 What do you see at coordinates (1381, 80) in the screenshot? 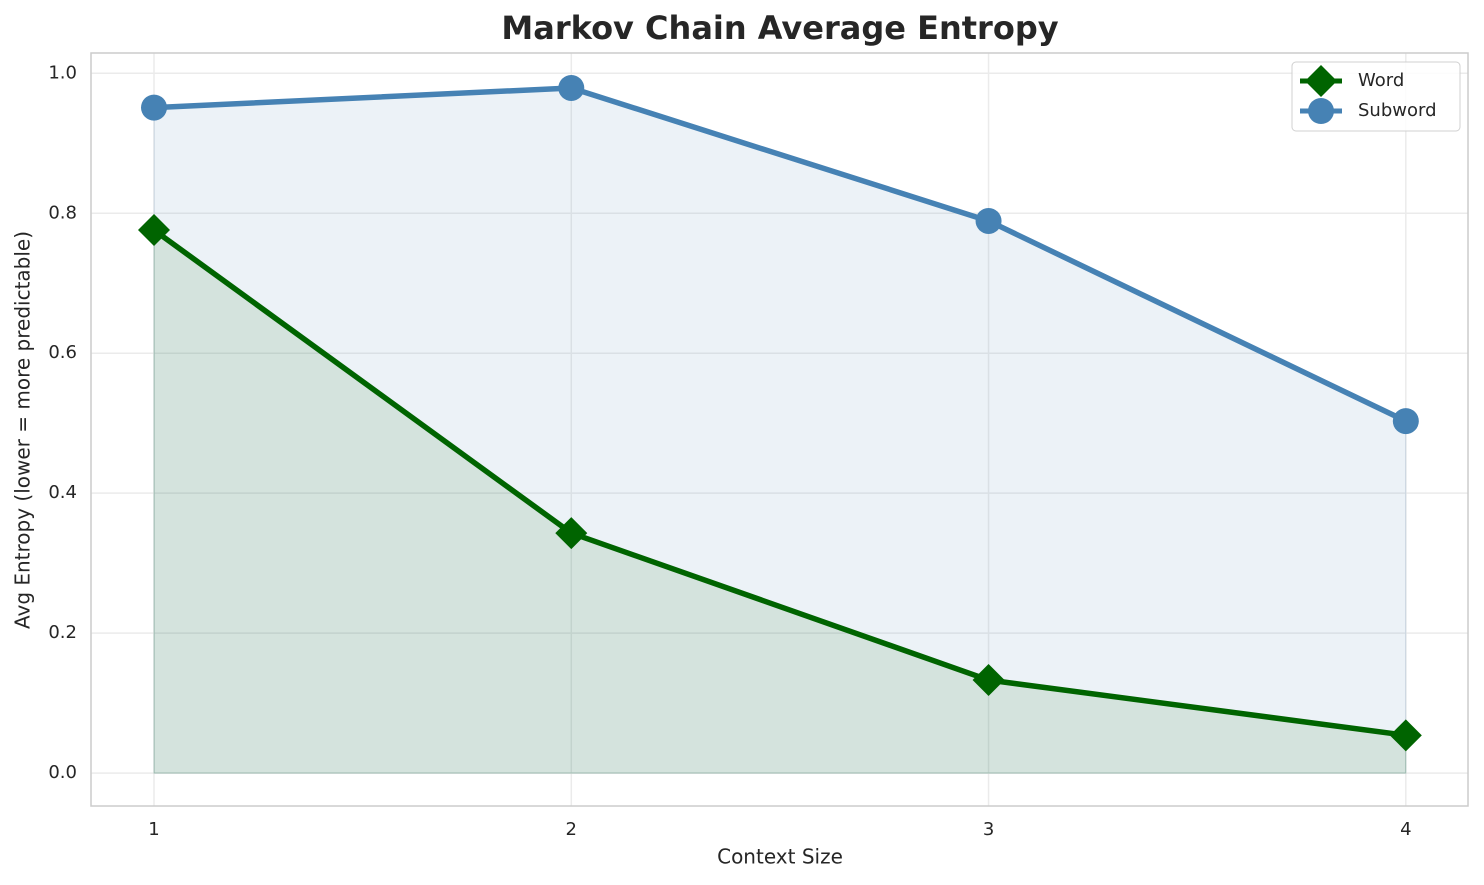
I see `legend-label: Word` at bounding box center [1381, 80].